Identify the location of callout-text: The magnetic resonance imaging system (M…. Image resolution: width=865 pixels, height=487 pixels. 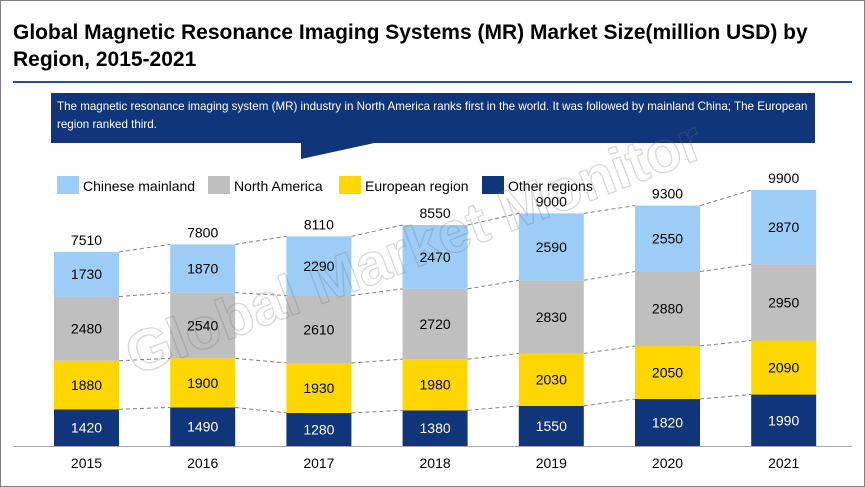
(432, 115).